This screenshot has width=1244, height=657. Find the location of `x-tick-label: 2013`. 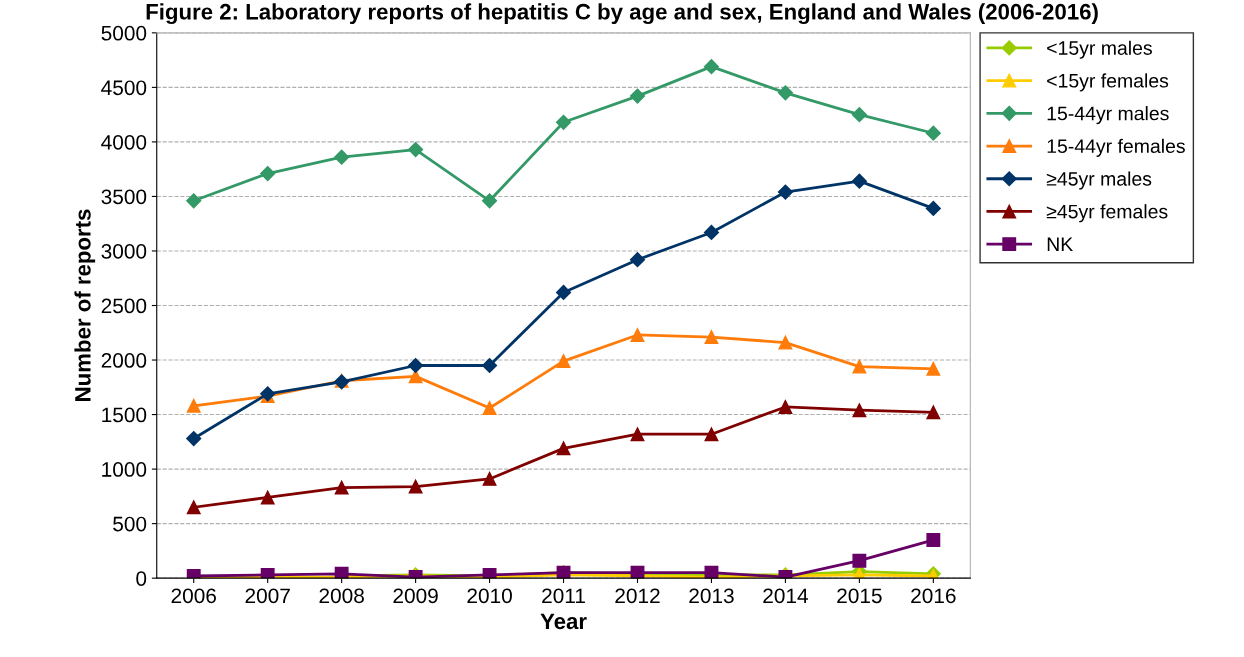

x-tick-label: 2013 is located at coordinates (711, 596).